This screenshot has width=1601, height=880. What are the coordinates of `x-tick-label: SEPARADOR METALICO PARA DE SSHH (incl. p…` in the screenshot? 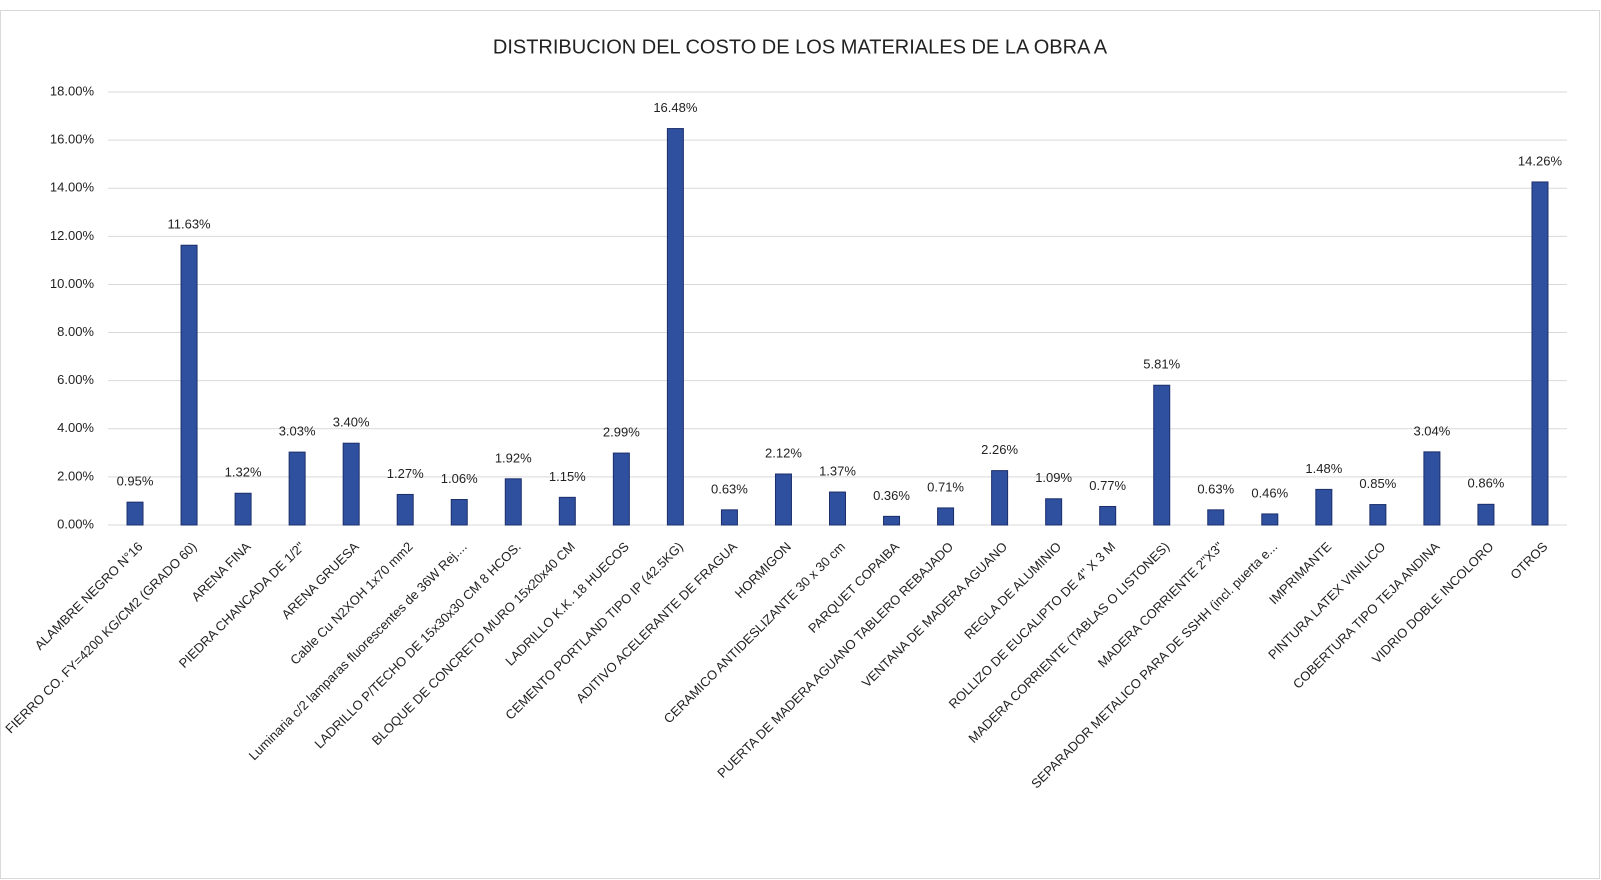 It's located at (1154, 665).